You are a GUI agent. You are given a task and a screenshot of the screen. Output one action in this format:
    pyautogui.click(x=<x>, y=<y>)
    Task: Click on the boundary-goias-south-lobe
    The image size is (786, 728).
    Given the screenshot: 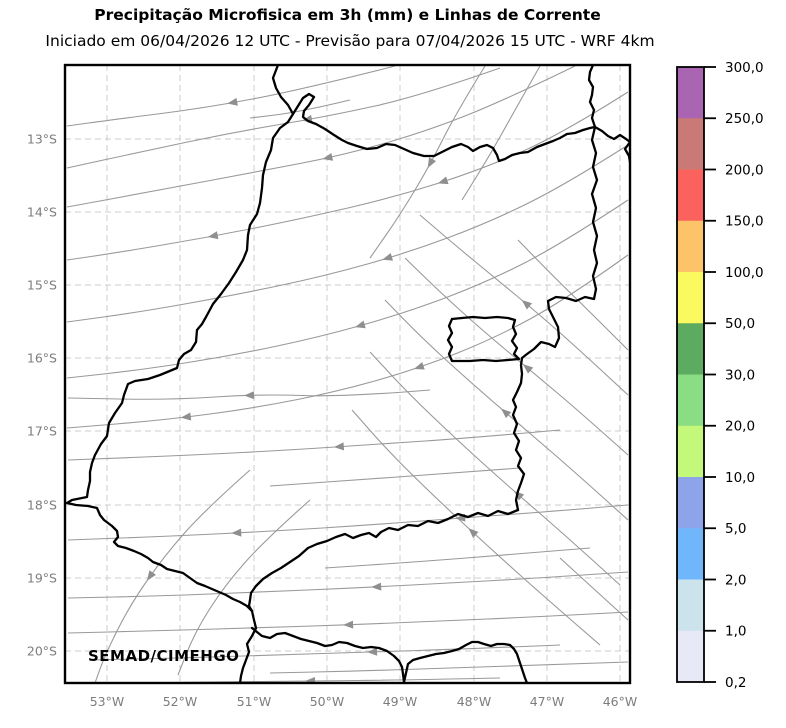 What is the action you would take?
    pyautogui.click(x=383, y=560)
    